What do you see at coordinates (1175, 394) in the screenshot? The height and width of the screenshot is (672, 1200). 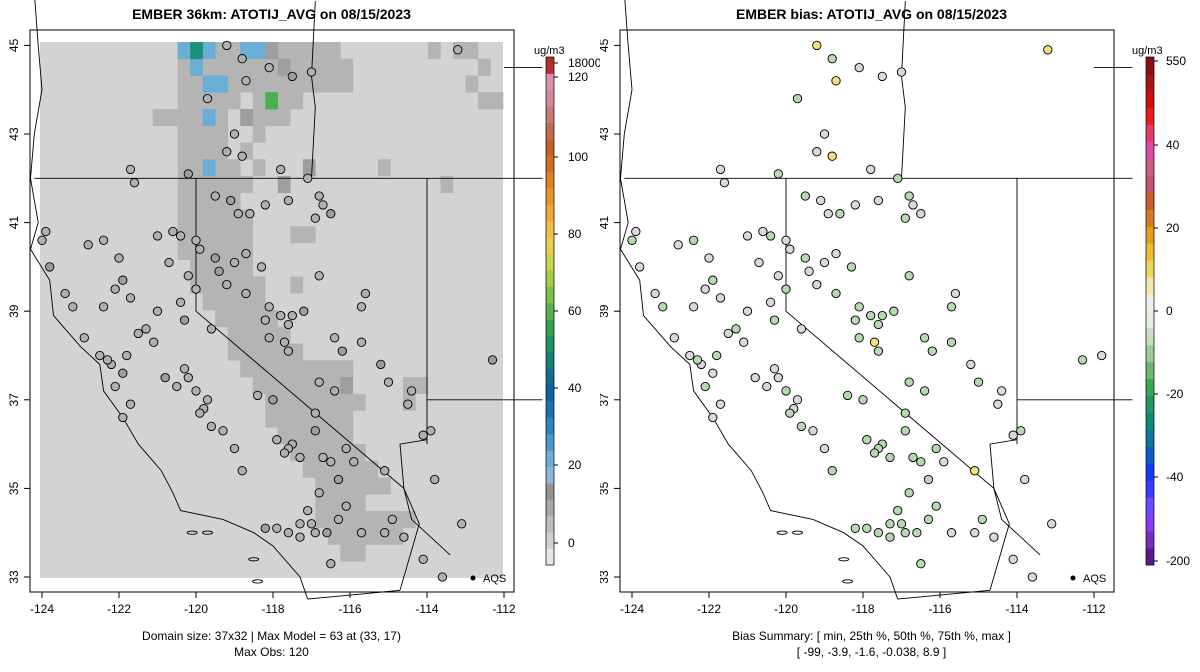 I see `colorbar-tick-label: -20` at bounding box center [1175, 394].